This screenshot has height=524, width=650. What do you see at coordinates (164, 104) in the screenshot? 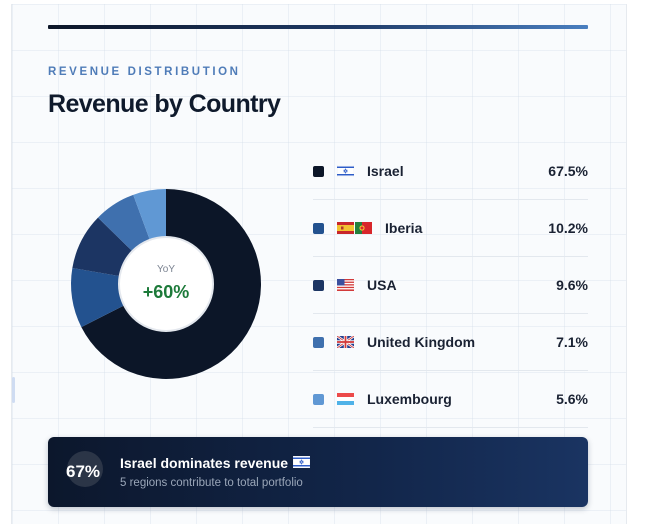
I see `page-title: Revenue by Country` at bounding box center [164, 104].